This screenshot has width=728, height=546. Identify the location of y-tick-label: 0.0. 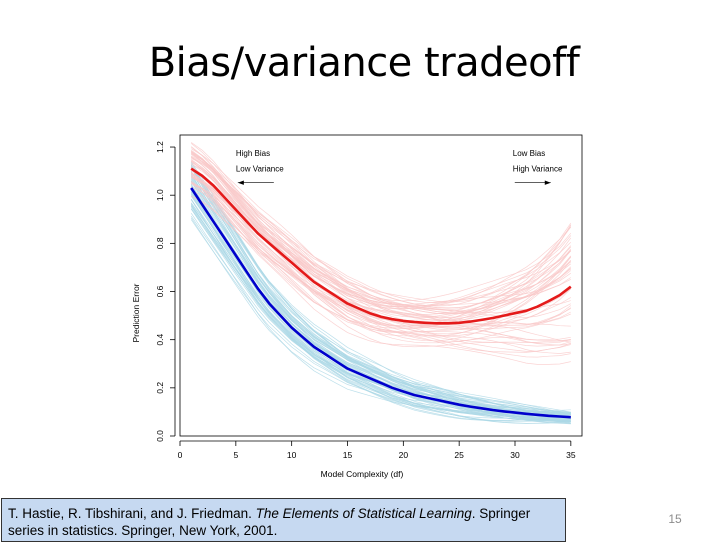
(160, 436).